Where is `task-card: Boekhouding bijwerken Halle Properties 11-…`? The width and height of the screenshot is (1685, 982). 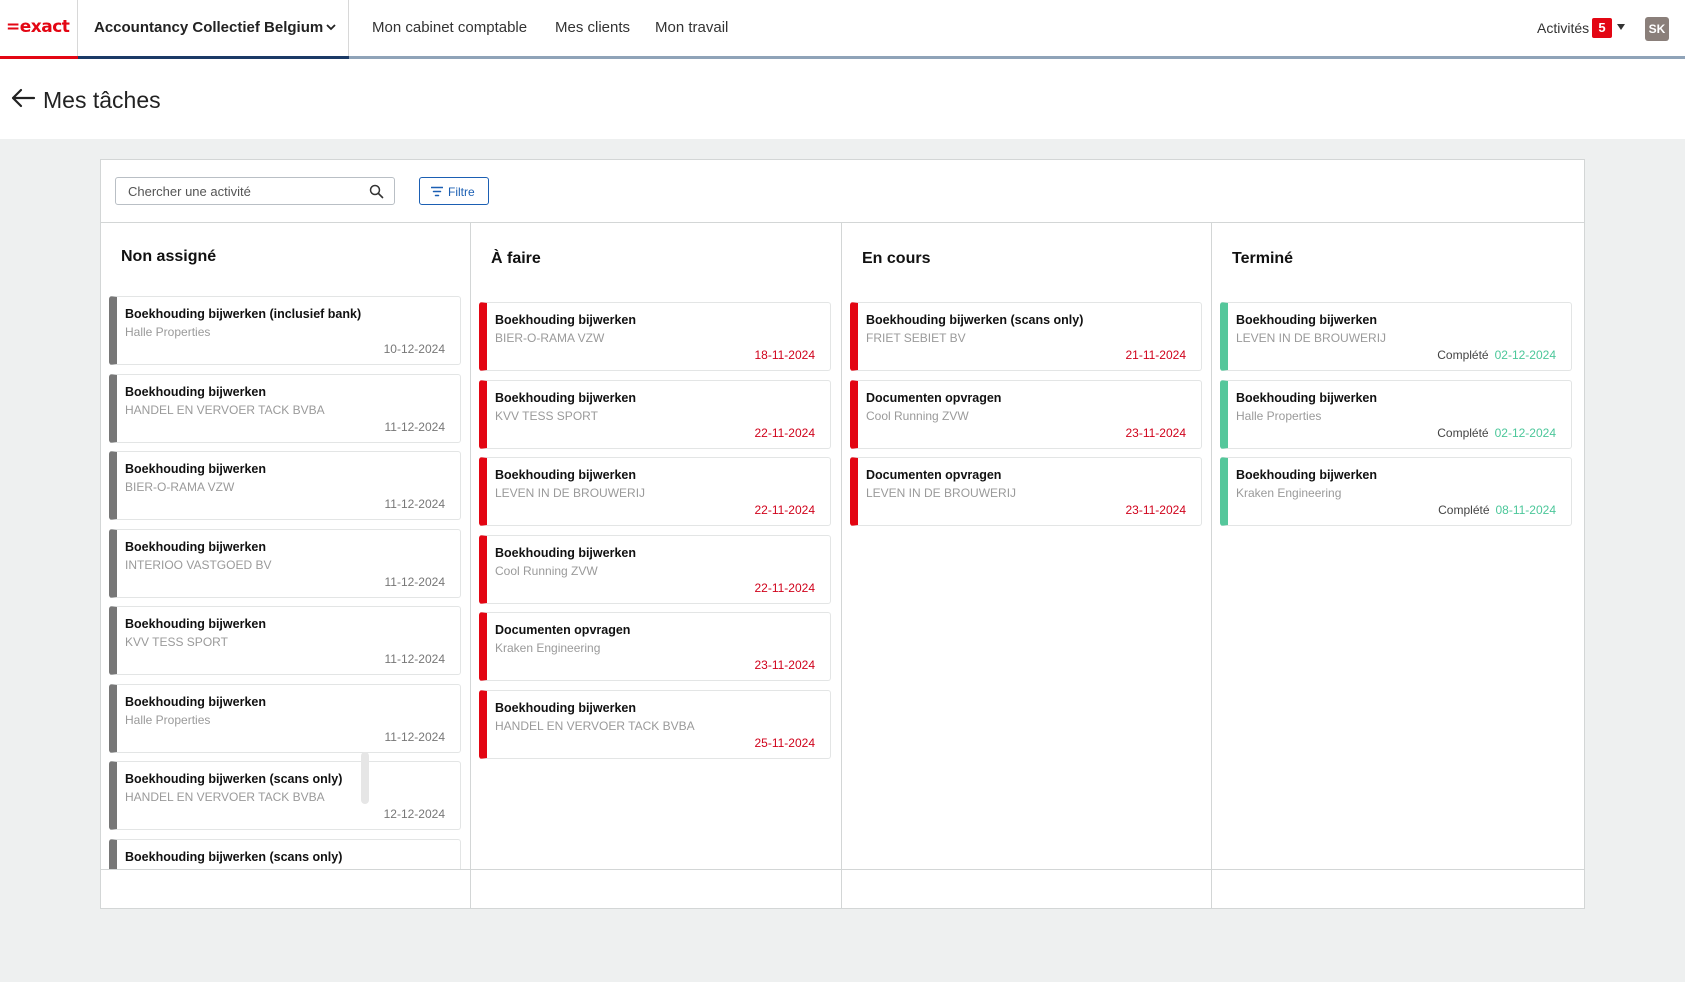
task-card: Boekhouding bijwerken Halle Properties 11-… is located at coordinates (285, 718).